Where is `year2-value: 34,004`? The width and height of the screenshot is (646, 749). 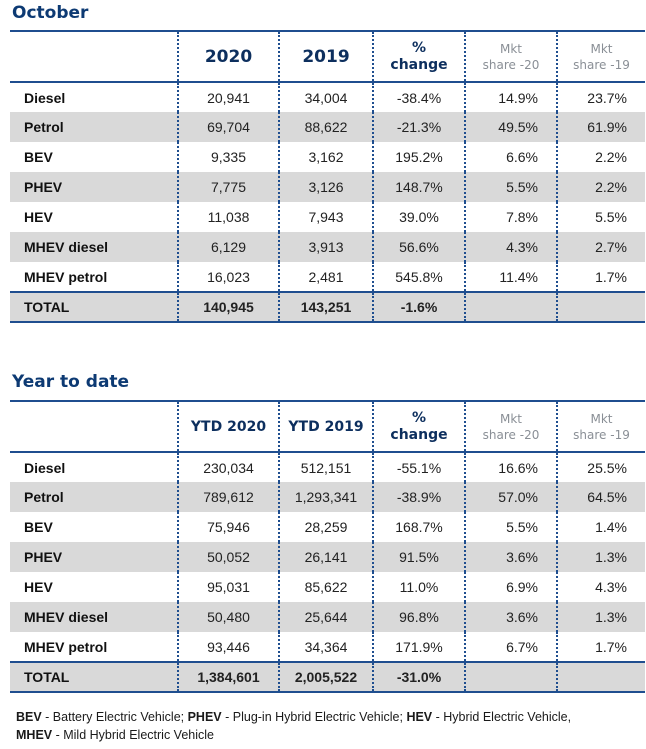
year2-value: 34,004 is located at coordinates (326, 97).